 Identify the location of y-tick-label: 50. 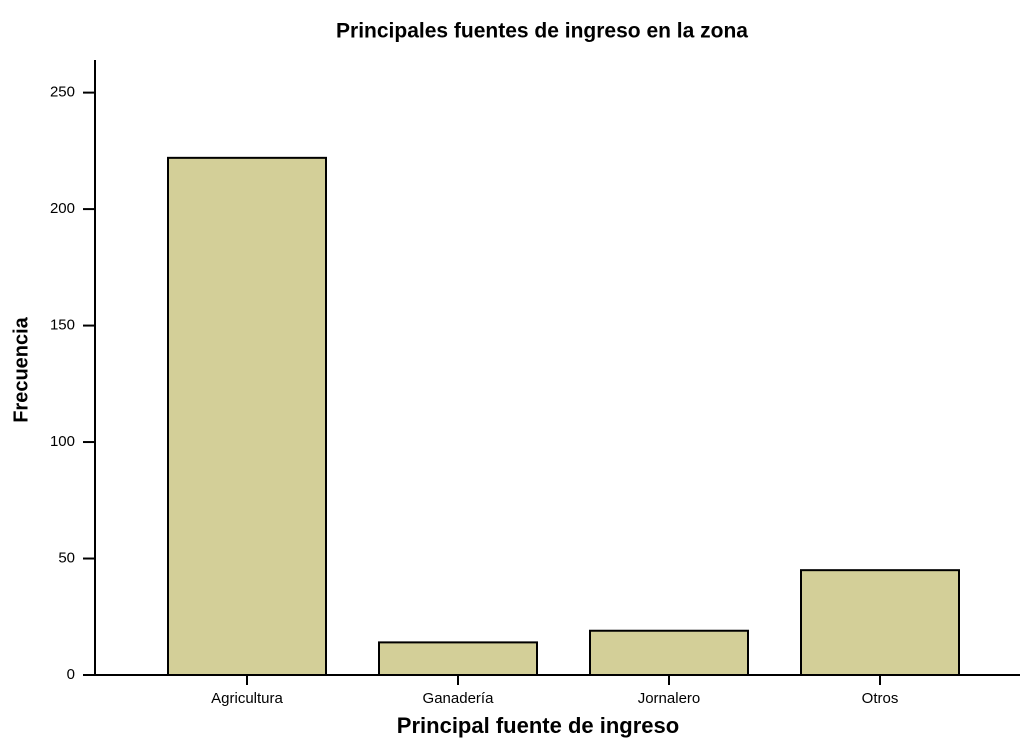
(66, 557).